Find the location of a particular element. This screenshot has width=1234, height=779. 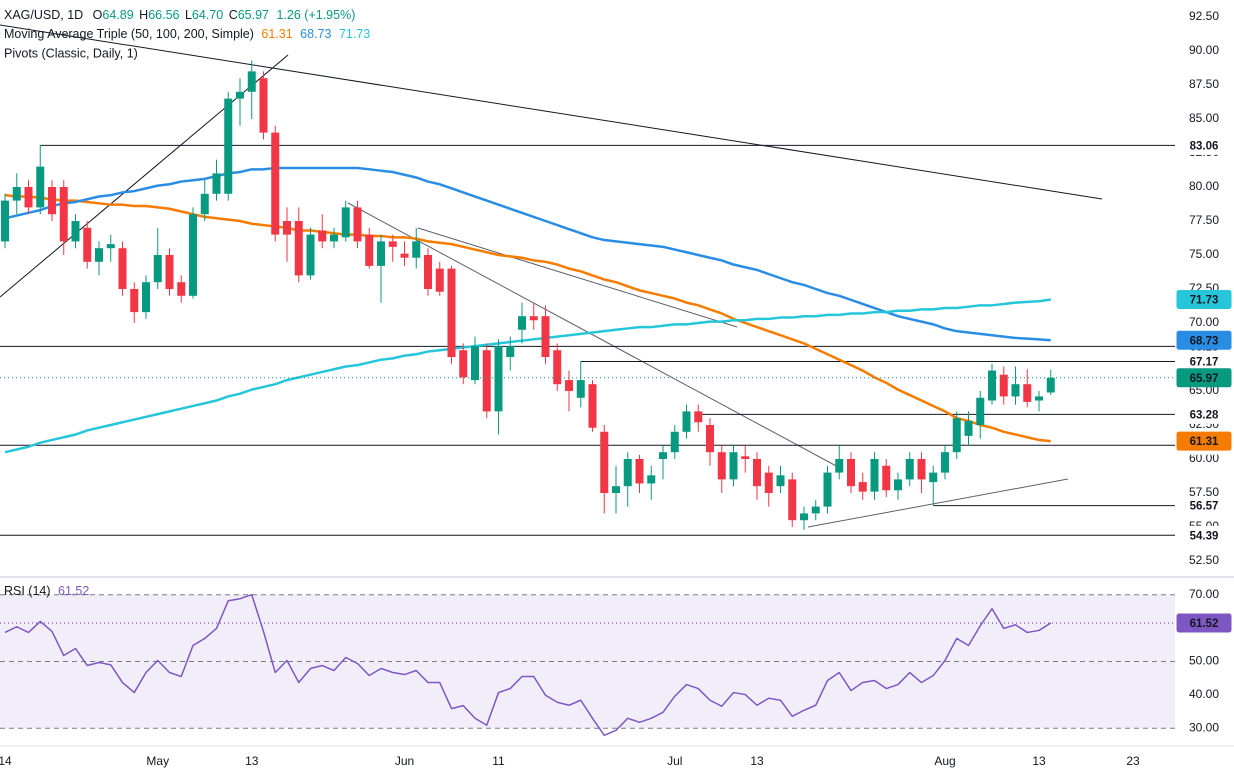

x-tick-label: 14 is located at coordinates (6, 761).